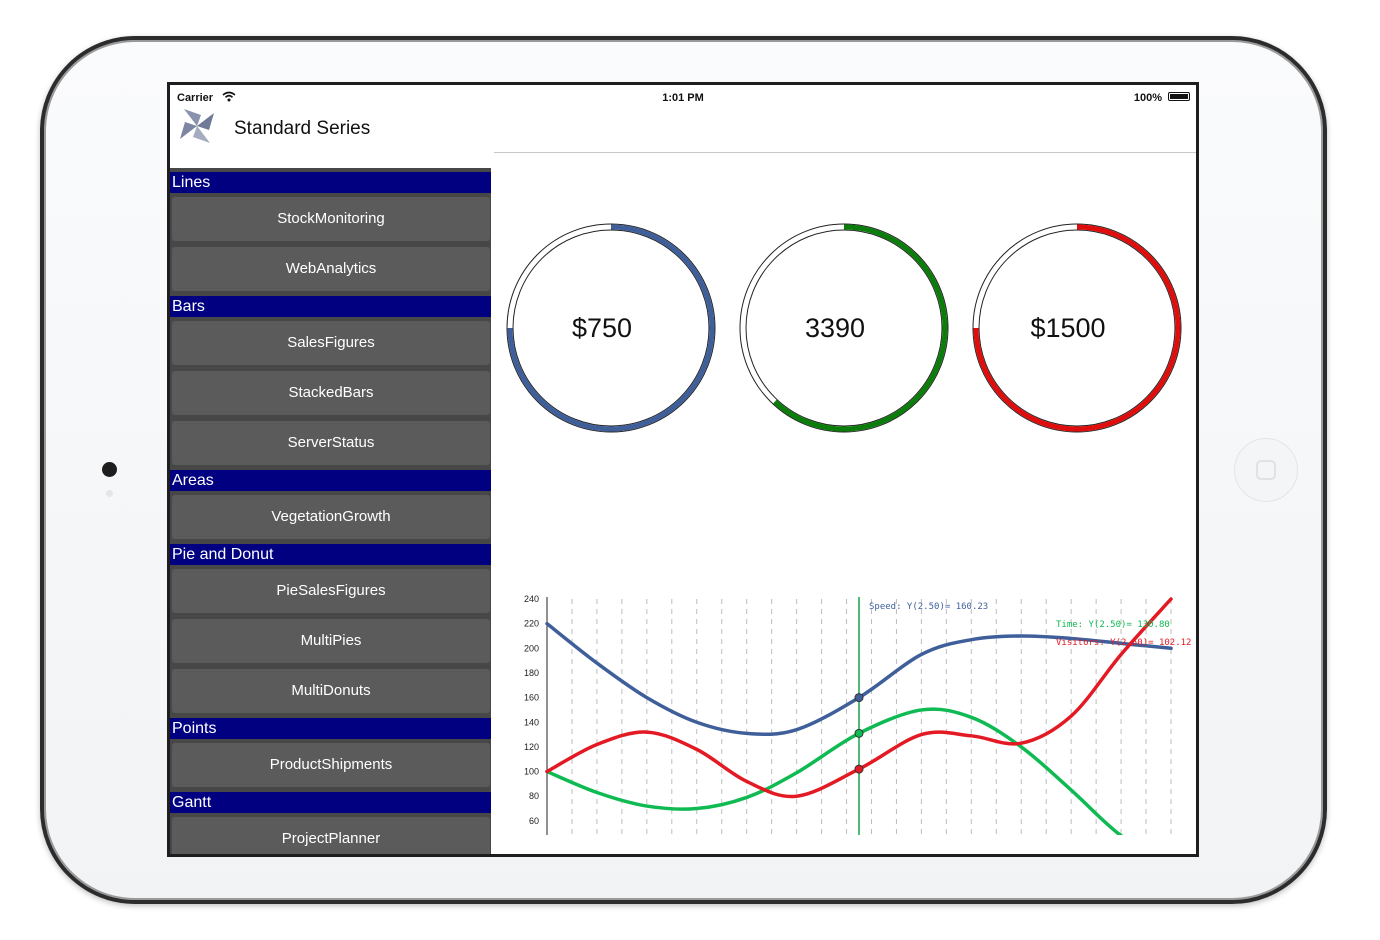 This screenshot has height=940, width=1380. I want to click on gauge-2: 3390, so click(844, 328).